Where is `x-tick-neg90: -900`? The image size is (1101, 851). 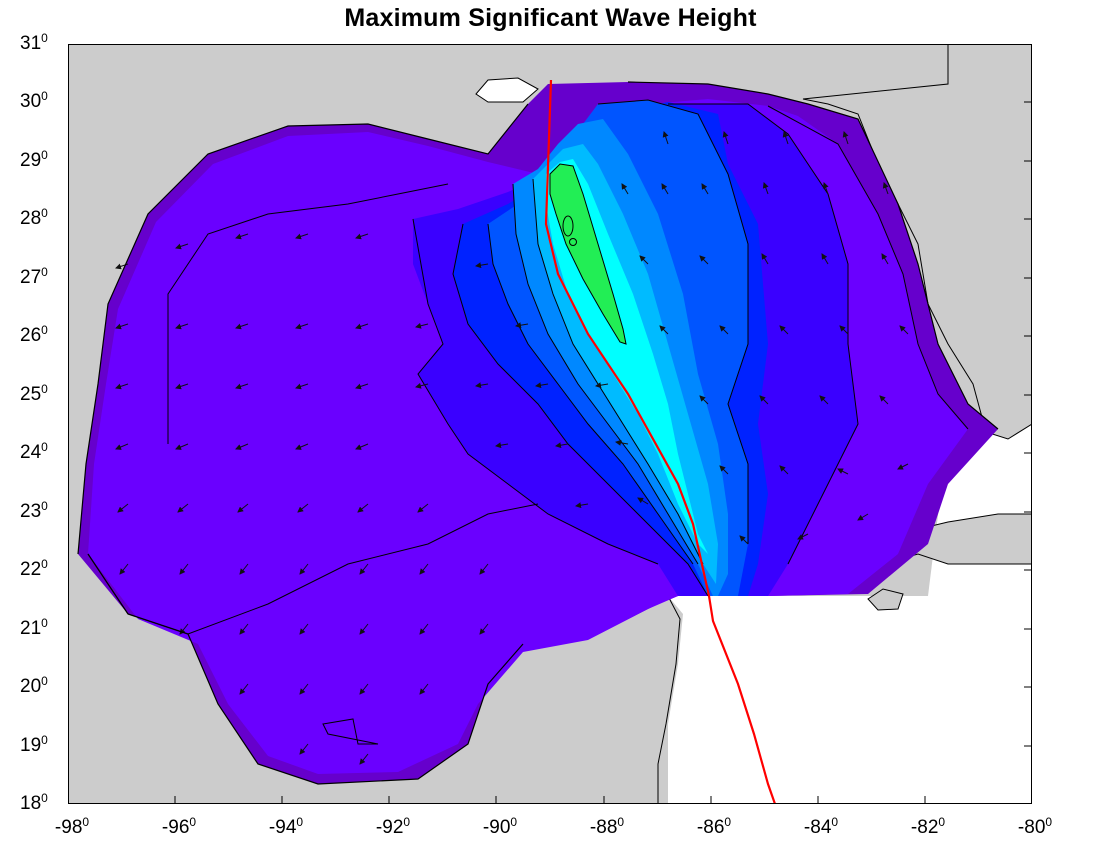
x-tick-neg90: -900 is located at coordinates (500, 826).